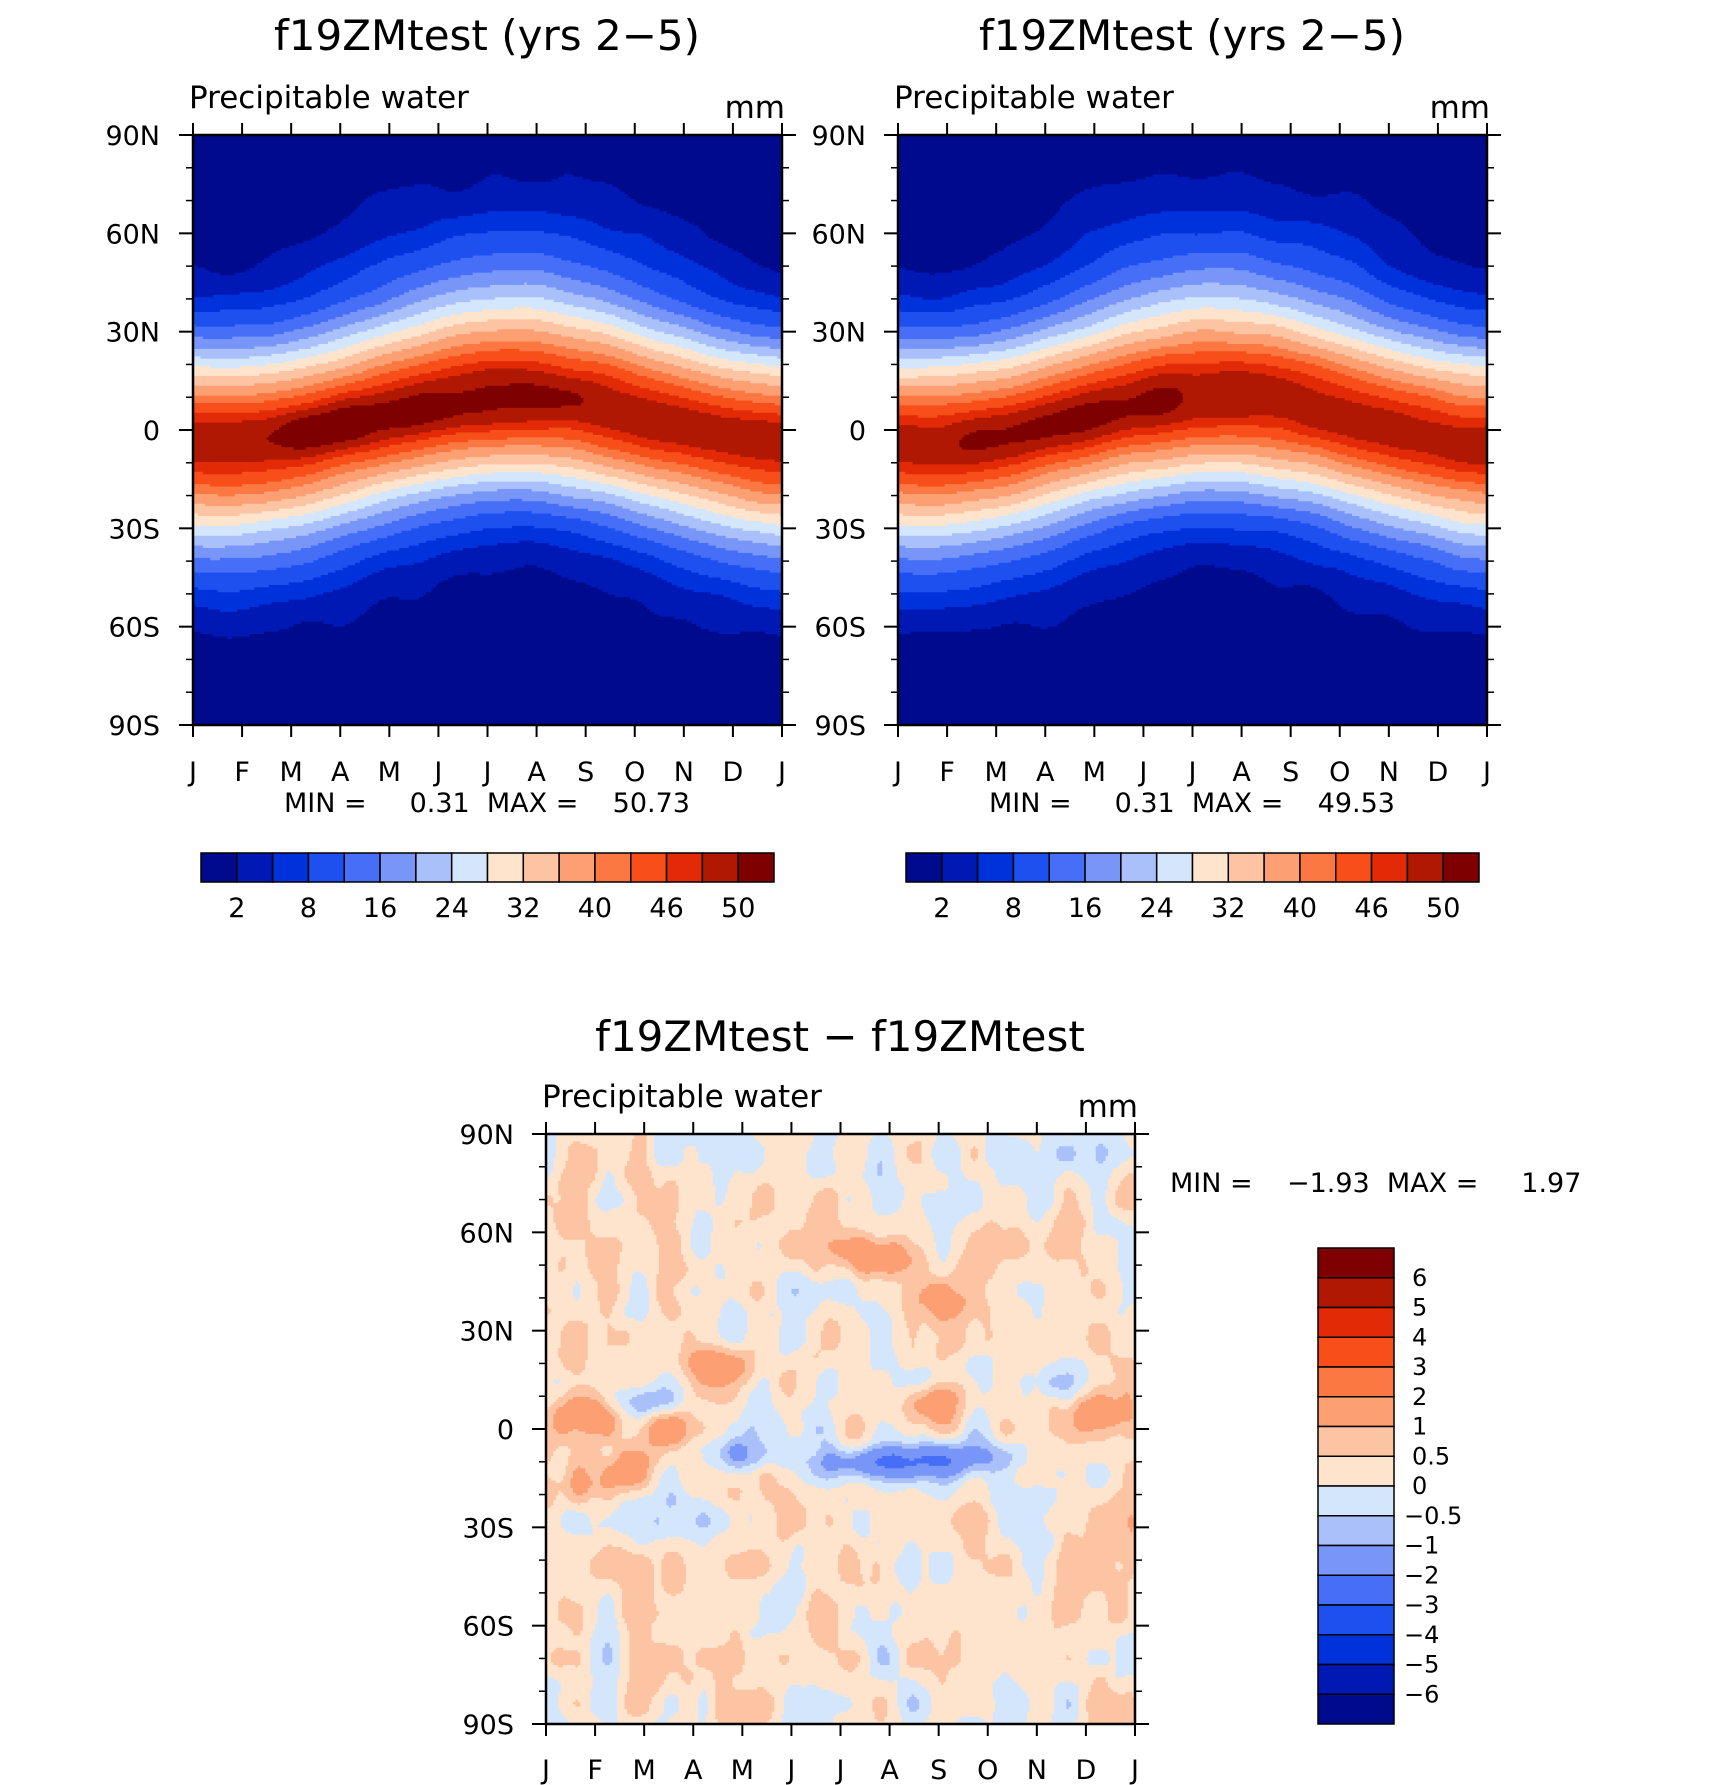 This screenshot has width=1710, height=1785. Describe the element at coordinates (682, 1097) in the screenshot. I see `variable-label: Precipitable water` at that location.